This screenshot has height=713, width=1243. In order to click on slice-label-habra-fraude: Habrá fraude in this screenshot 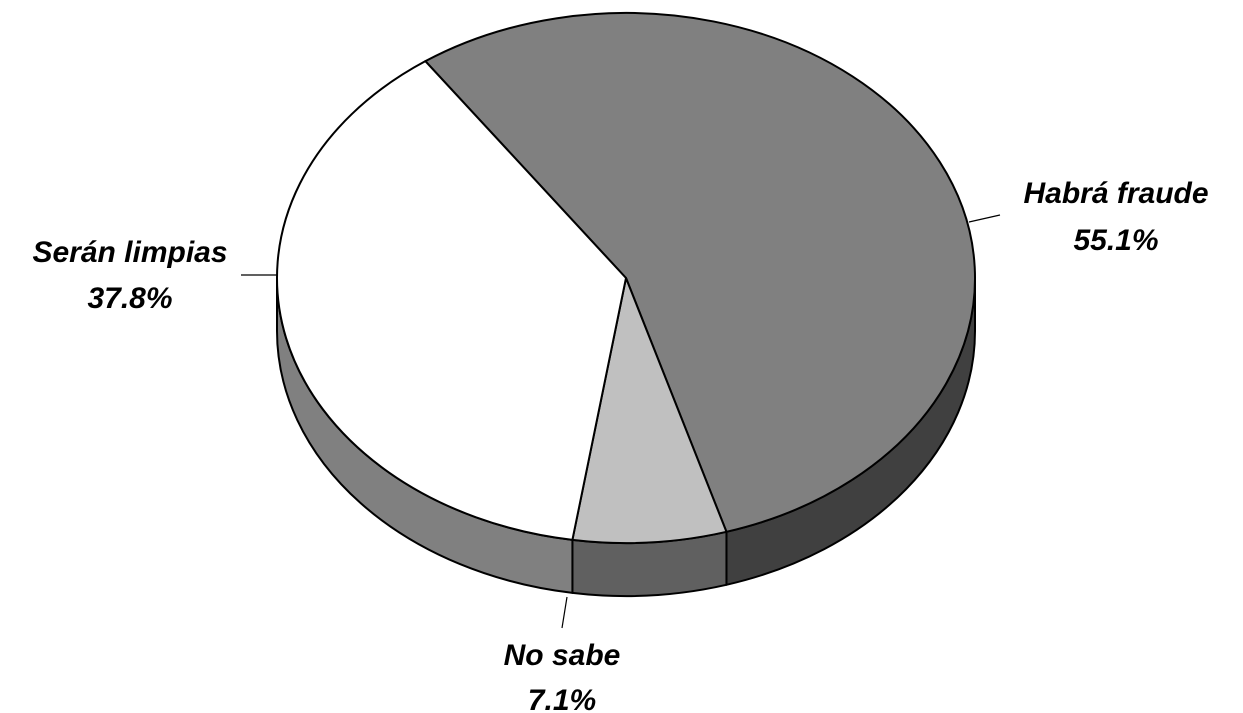, I will do `click(1115, 193)`.